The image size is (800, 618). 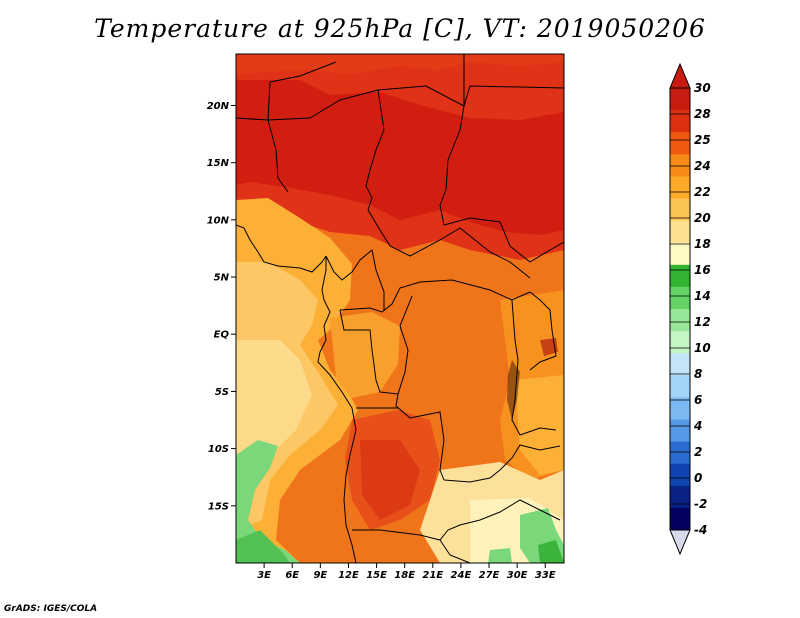 What do you see at coordinates (404, 575) in the screenshot?
I see `lon-tick-label: 18E` at bounding box center [404, 575].